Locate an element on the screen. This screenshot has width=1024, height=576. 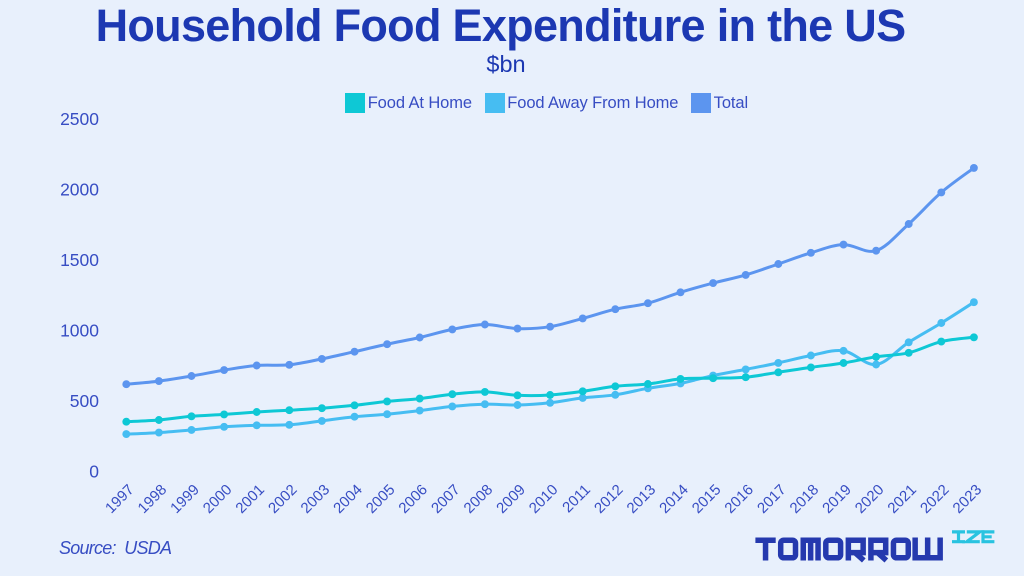
svg-text: 2008 is located at coordinates (479, 499).